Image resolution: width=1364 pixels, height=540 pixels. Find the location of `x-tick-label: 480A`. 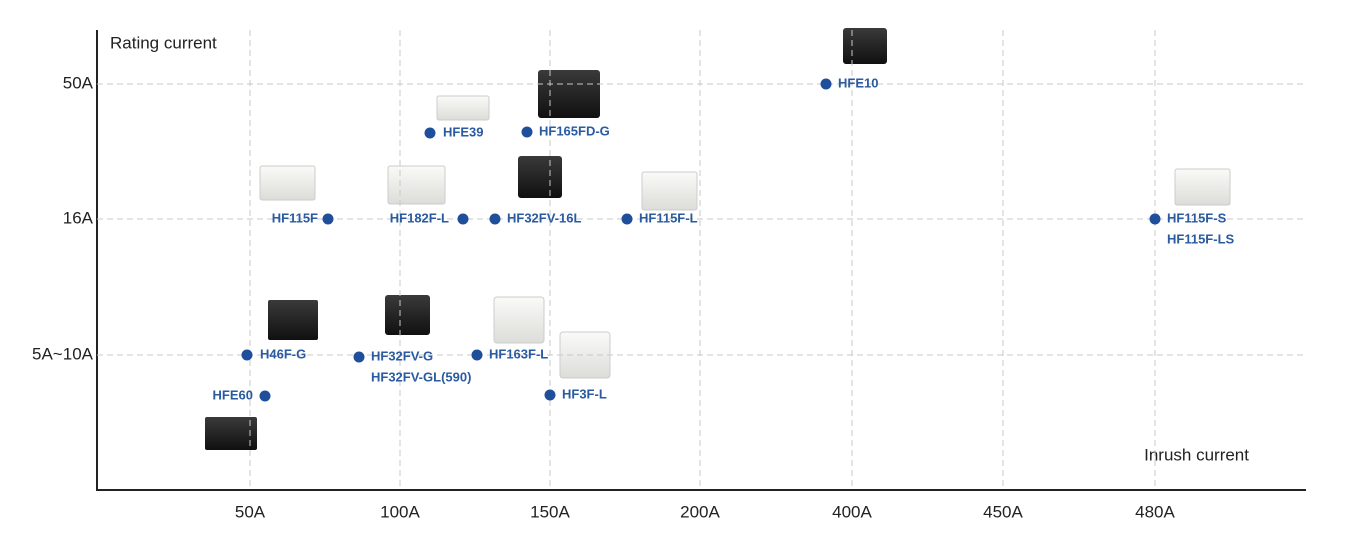

x-tick-label: 480A is located at coordinates (1155, 511).